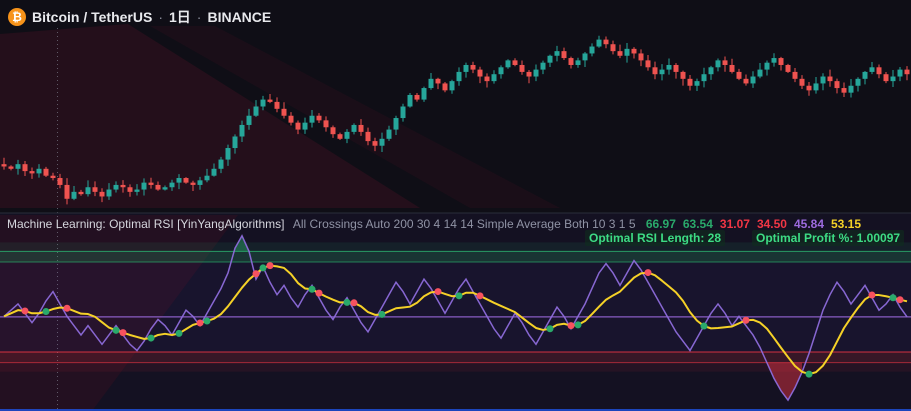  What do you see at coordinates (808, 224) in the screenshot?
I see `indicator-value: 45.84` at bounding box center [808, 224].